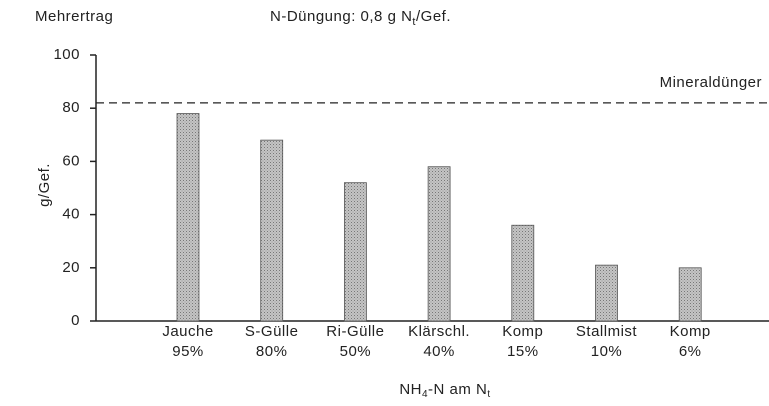  What do you see at coordinates (71, 267) in the screenshot?
I see `y-tick-label: 20` at bounding box center [71, 267].